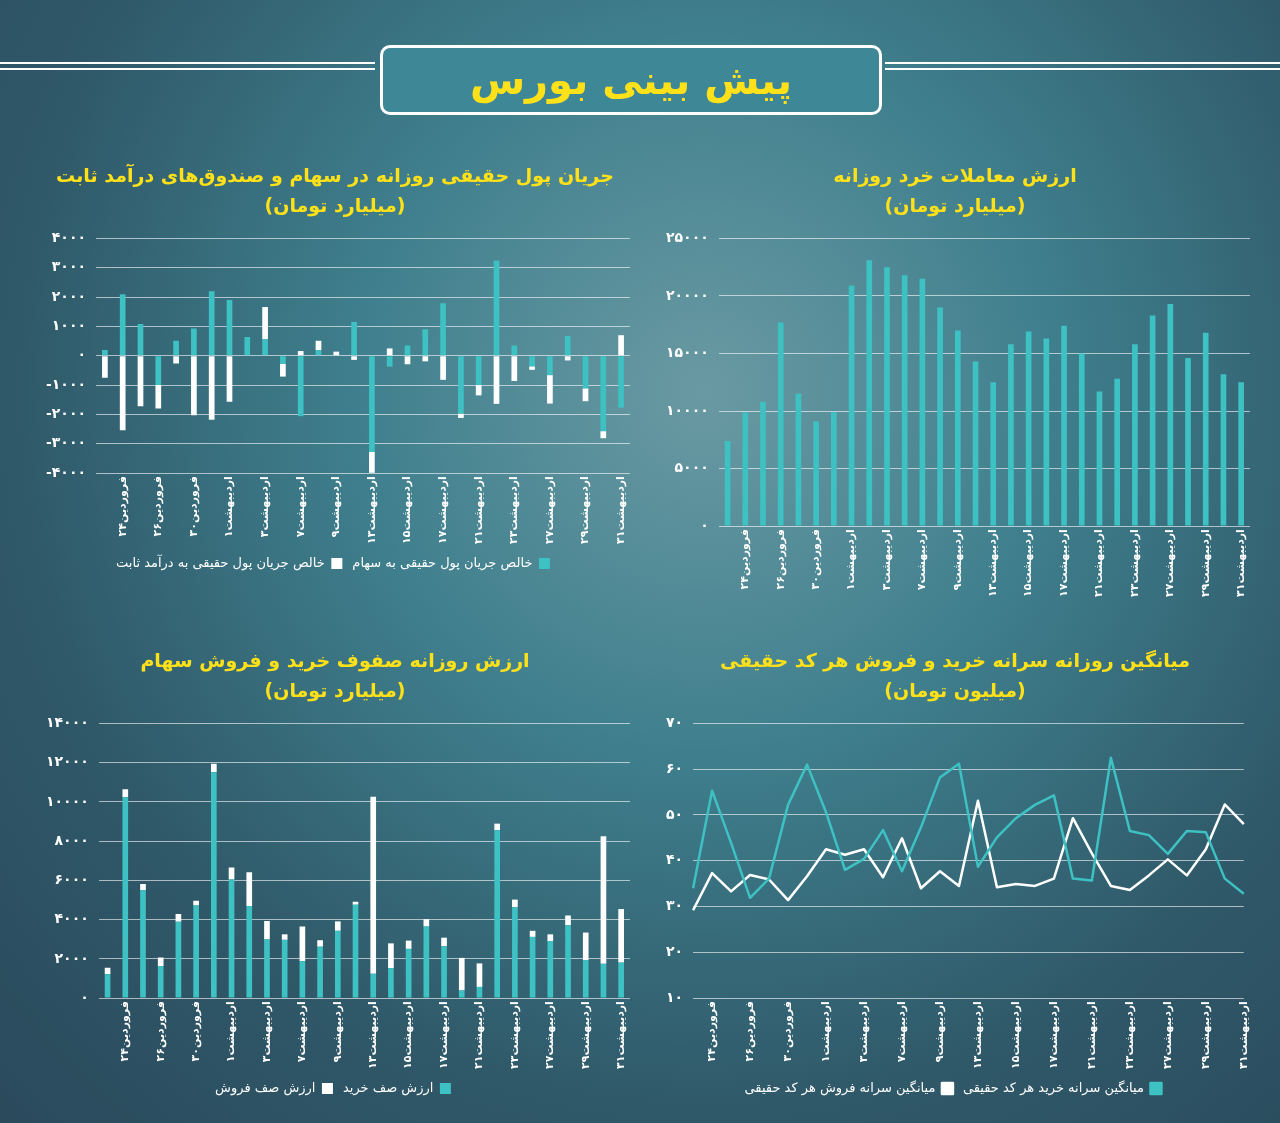 The height and width of the screenshot is (1123, 1280). What do you see at coordinates (1053, 1087) in the screenshot?
I see `legend-label: میانگین سرانه خرید هر کد حقیقی` at bounding box center [1053, 1087].